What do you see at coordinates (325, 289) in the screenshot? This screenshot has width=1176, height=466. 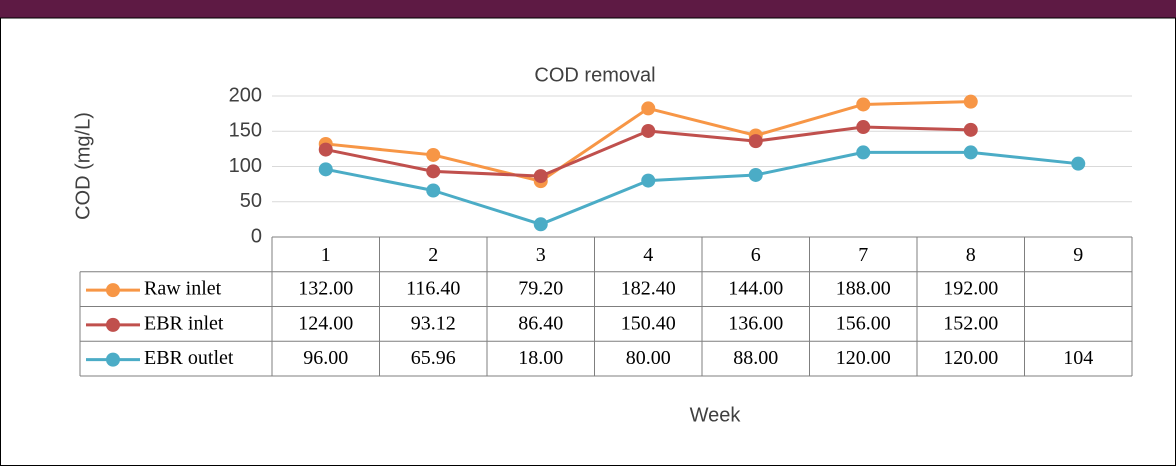 I see `table-cell: 132.00` at bounding box center [325, 289].